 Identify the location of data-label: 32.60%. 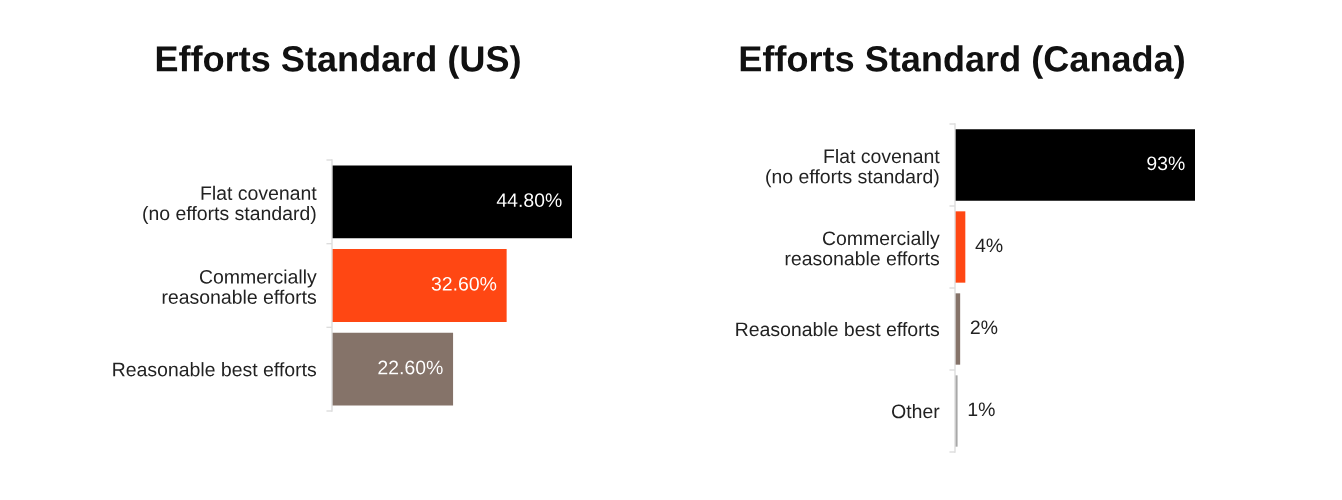
(464, 283).